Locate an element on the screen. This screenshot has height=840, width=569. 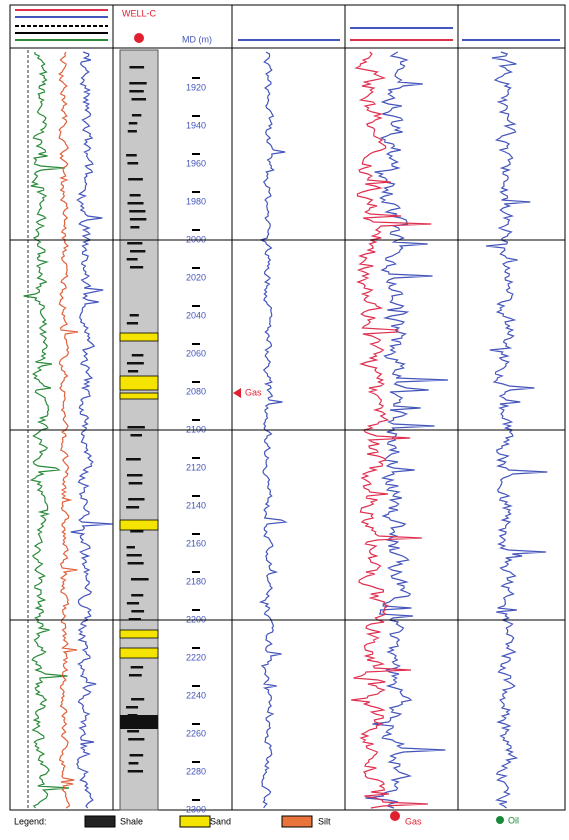
legend-label: Sand is located at coordinates (220, 821).